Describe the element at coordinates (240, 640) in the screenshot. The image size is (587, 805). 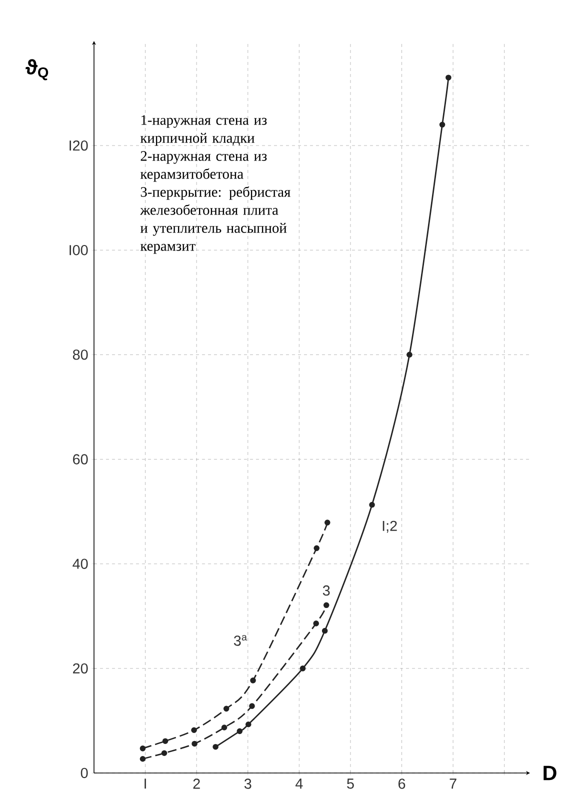
I see `series-label: 3$^{a}$` at that location.